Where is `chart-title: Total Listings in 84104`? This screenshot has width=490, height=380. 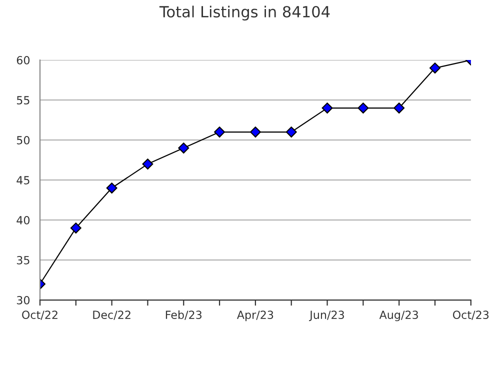 chart-title: Total Listings in 84104 is located at coordinates (244, 13).